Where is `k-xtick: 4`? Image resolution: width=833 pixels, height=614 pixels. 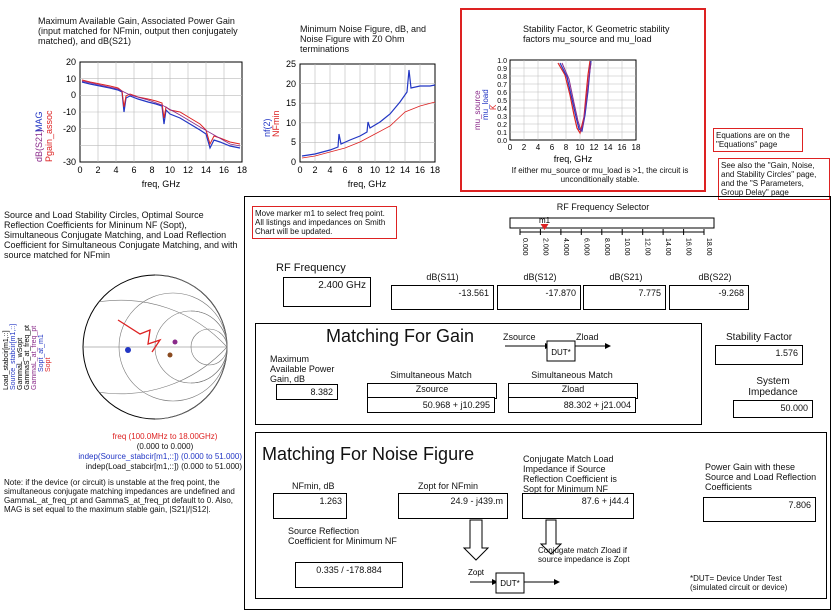 k-xtick: 4 is located at coordinates (538, 147).